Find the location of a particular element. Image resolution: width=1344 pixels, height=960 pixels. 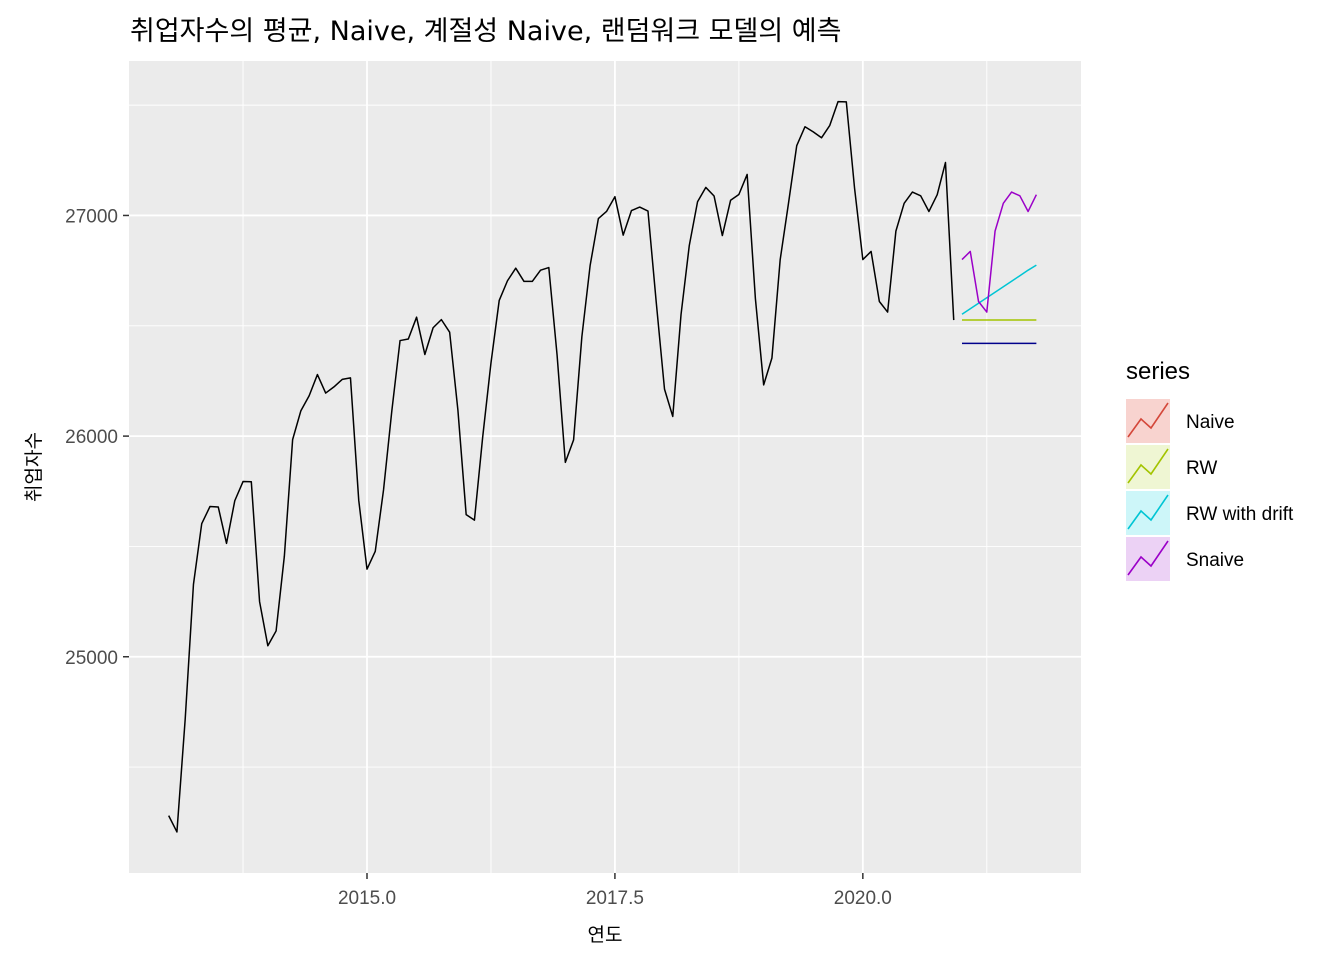

legend-key-line-rw is located at coordinates (1148, 466).